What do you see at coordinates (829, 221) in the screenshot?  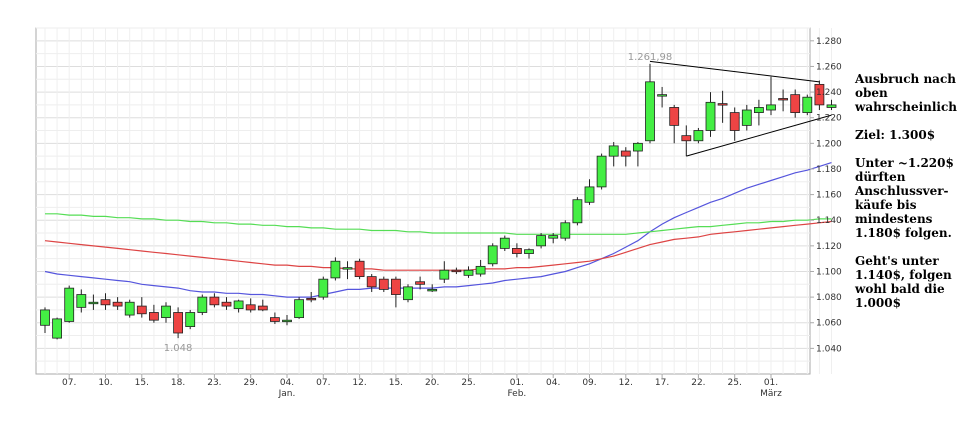 I see `y-tick-label: 1.140` at bounding box center [829, 221].